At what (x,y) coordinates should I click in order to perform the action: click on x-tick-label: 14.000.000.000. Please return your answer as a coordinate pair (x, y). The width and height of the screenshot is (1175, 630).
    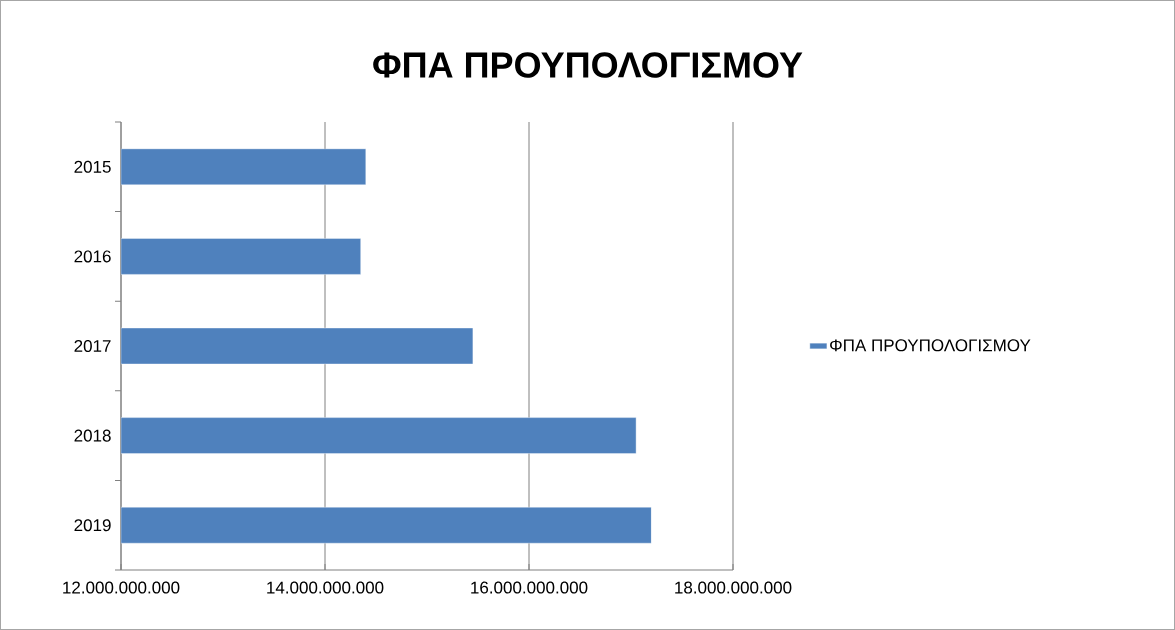
    Looking at the image, I should click on (325, 587).